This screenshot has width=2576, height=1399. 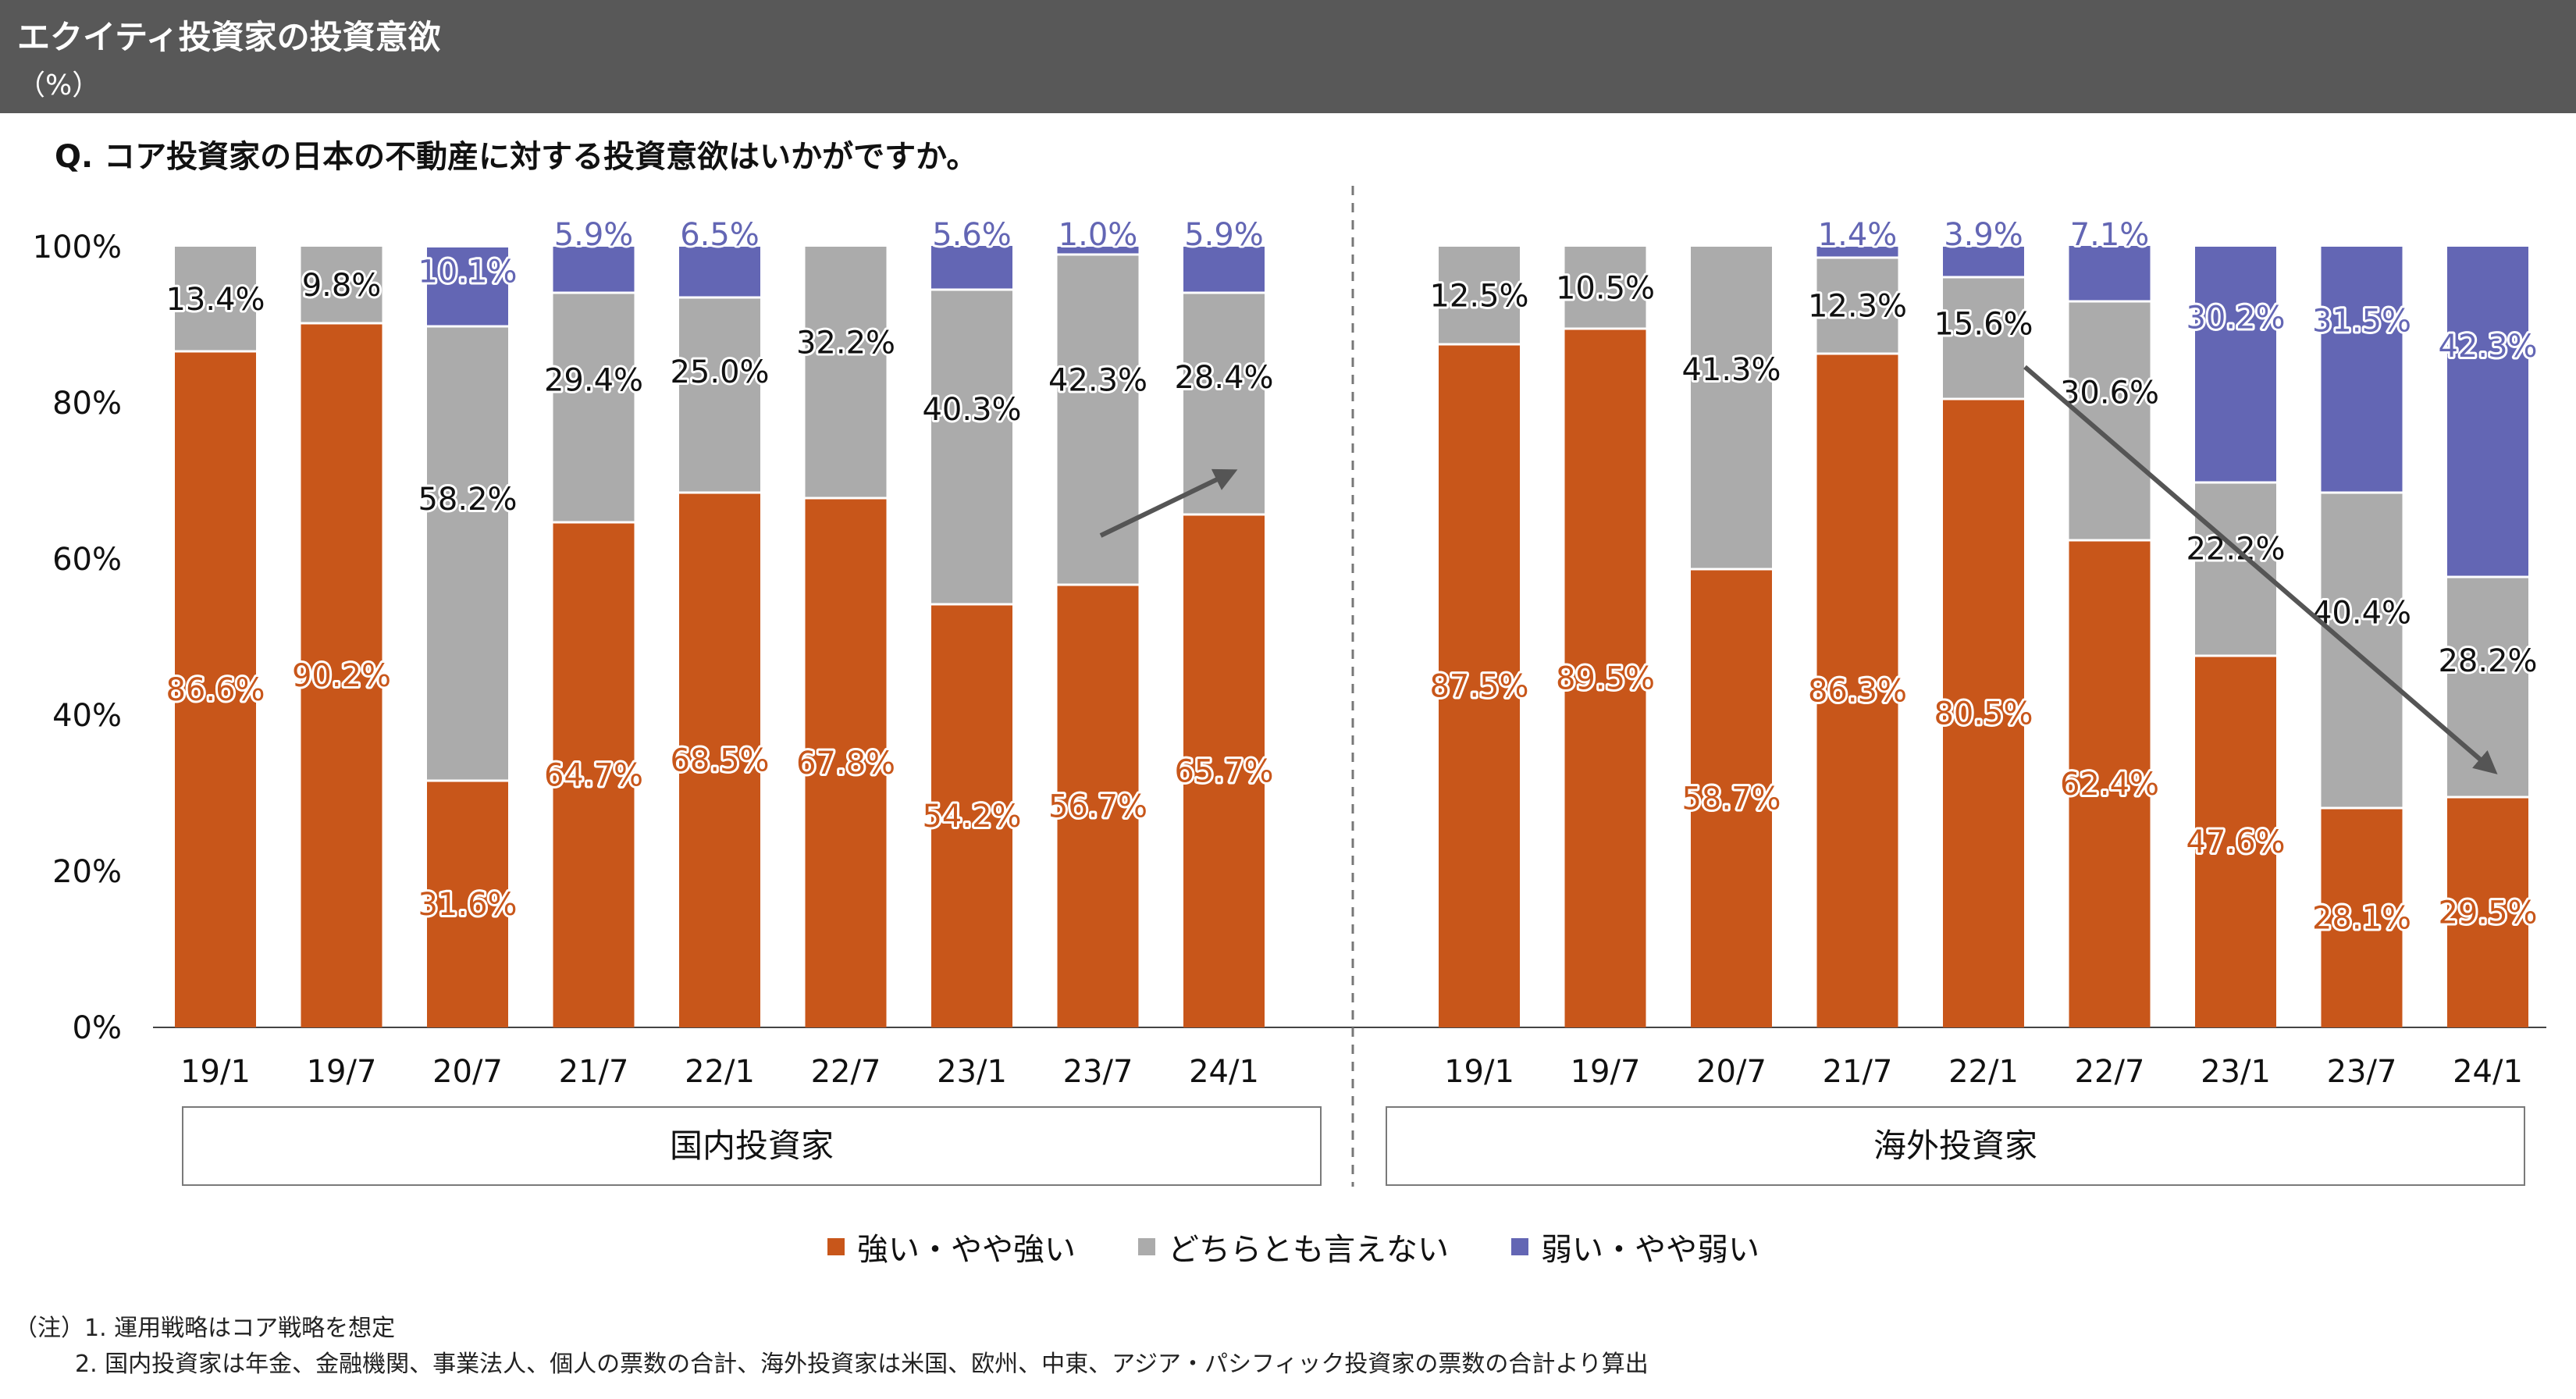 I want to click on y-tick-label: 20%, so click(x=87, y=872).